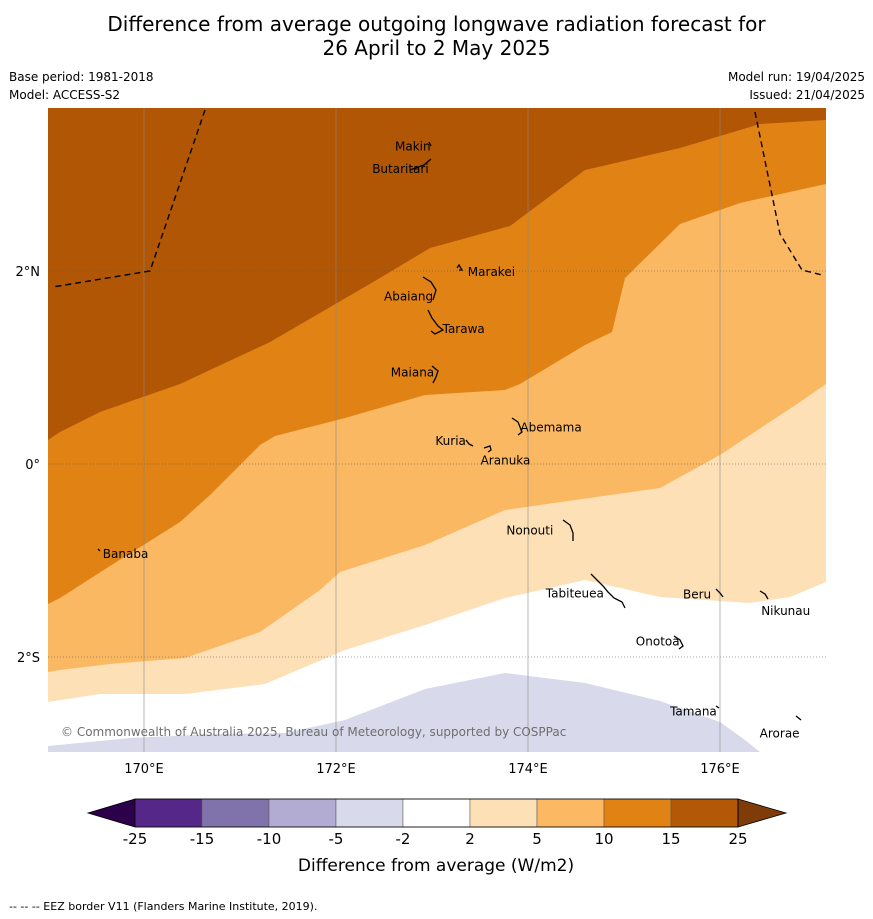 Image resolution: width=873 pixels, height=919 pixels. What do you see at coordinates (408, 296) in the screenshot?
I see `island-label: Abaiang` at bounding box center [408, 296].